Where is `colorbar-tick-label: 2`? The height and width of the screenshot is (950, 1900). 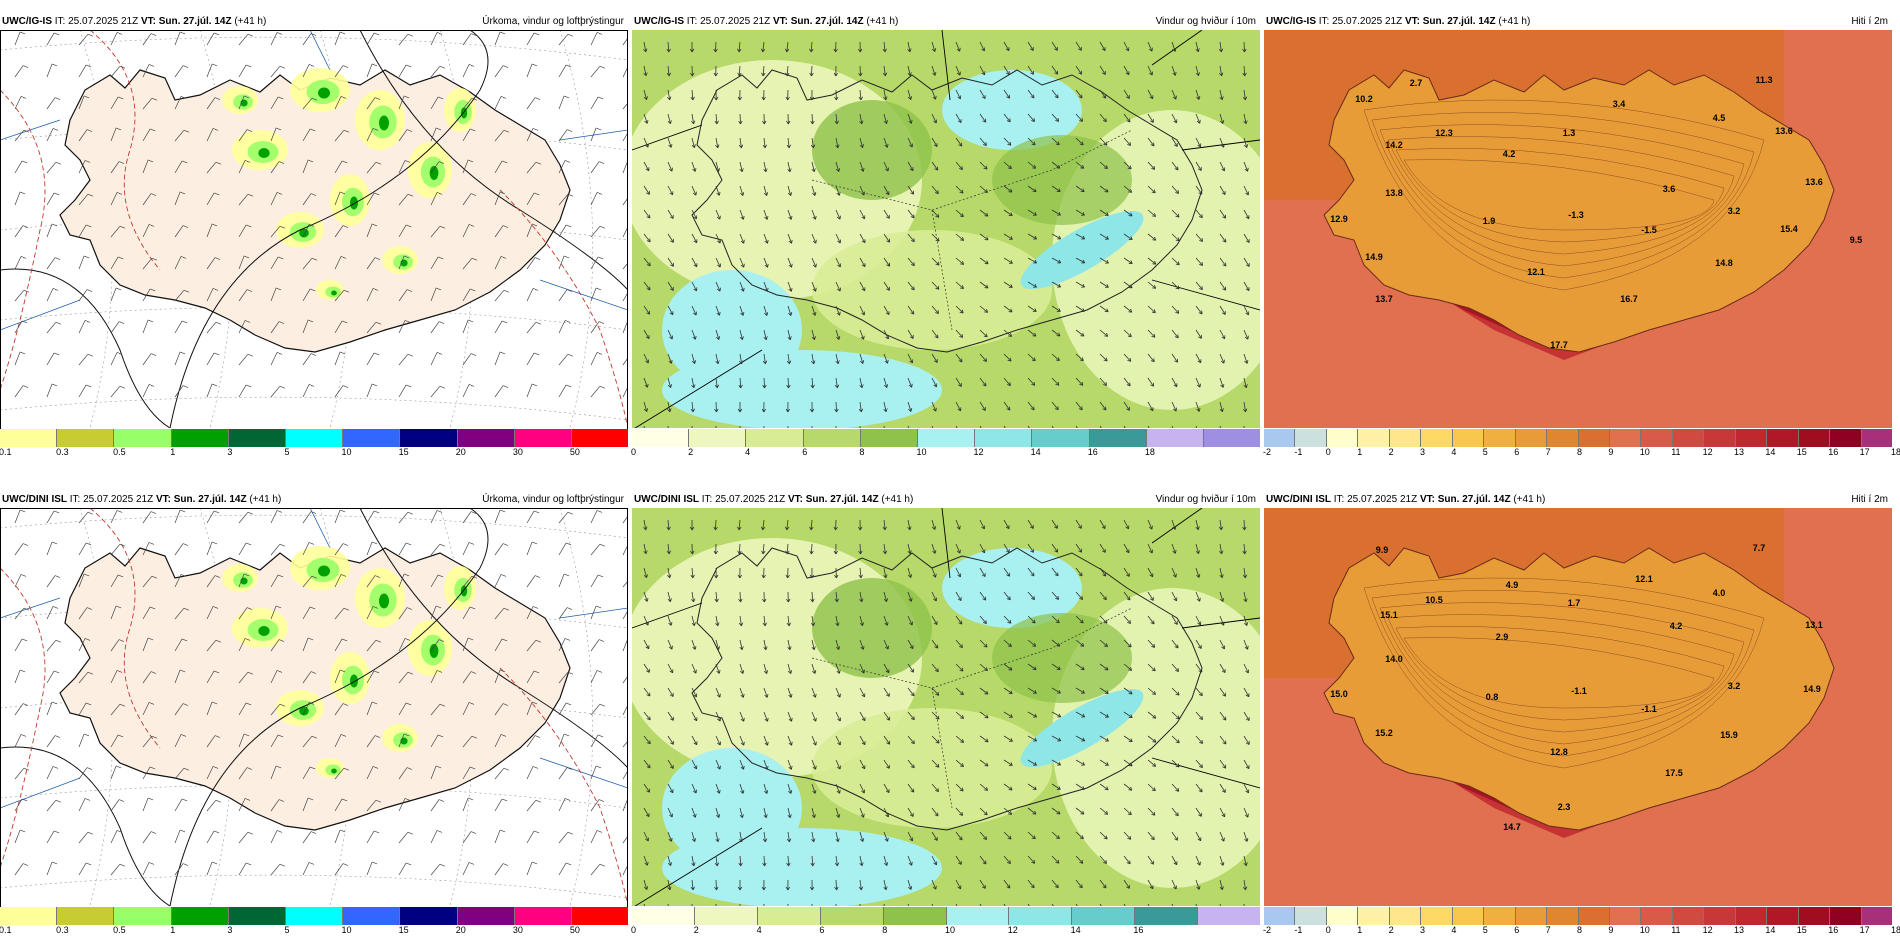
colorbar-tick-label: 2 is located at coordinates (1391, 452).